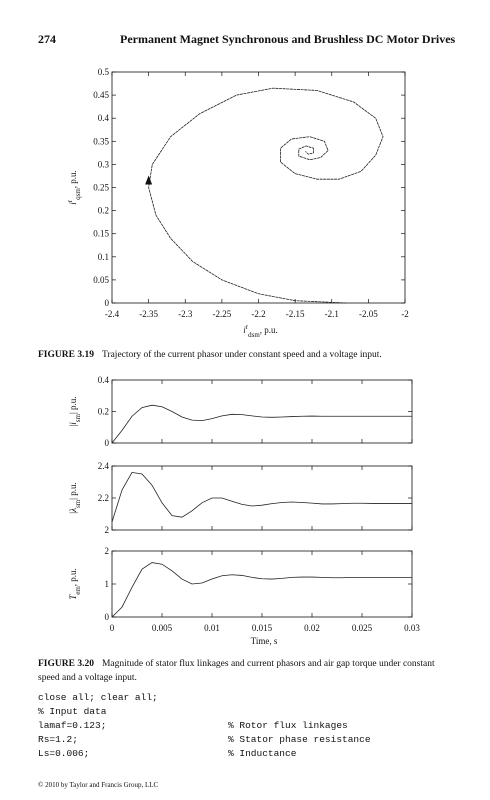 Image resolution: width=490 pixels, height=800 pixels. Describe the element at coordinates (101, 188) in the screenshot. I see `y-tick-label: 0.25` at that location.